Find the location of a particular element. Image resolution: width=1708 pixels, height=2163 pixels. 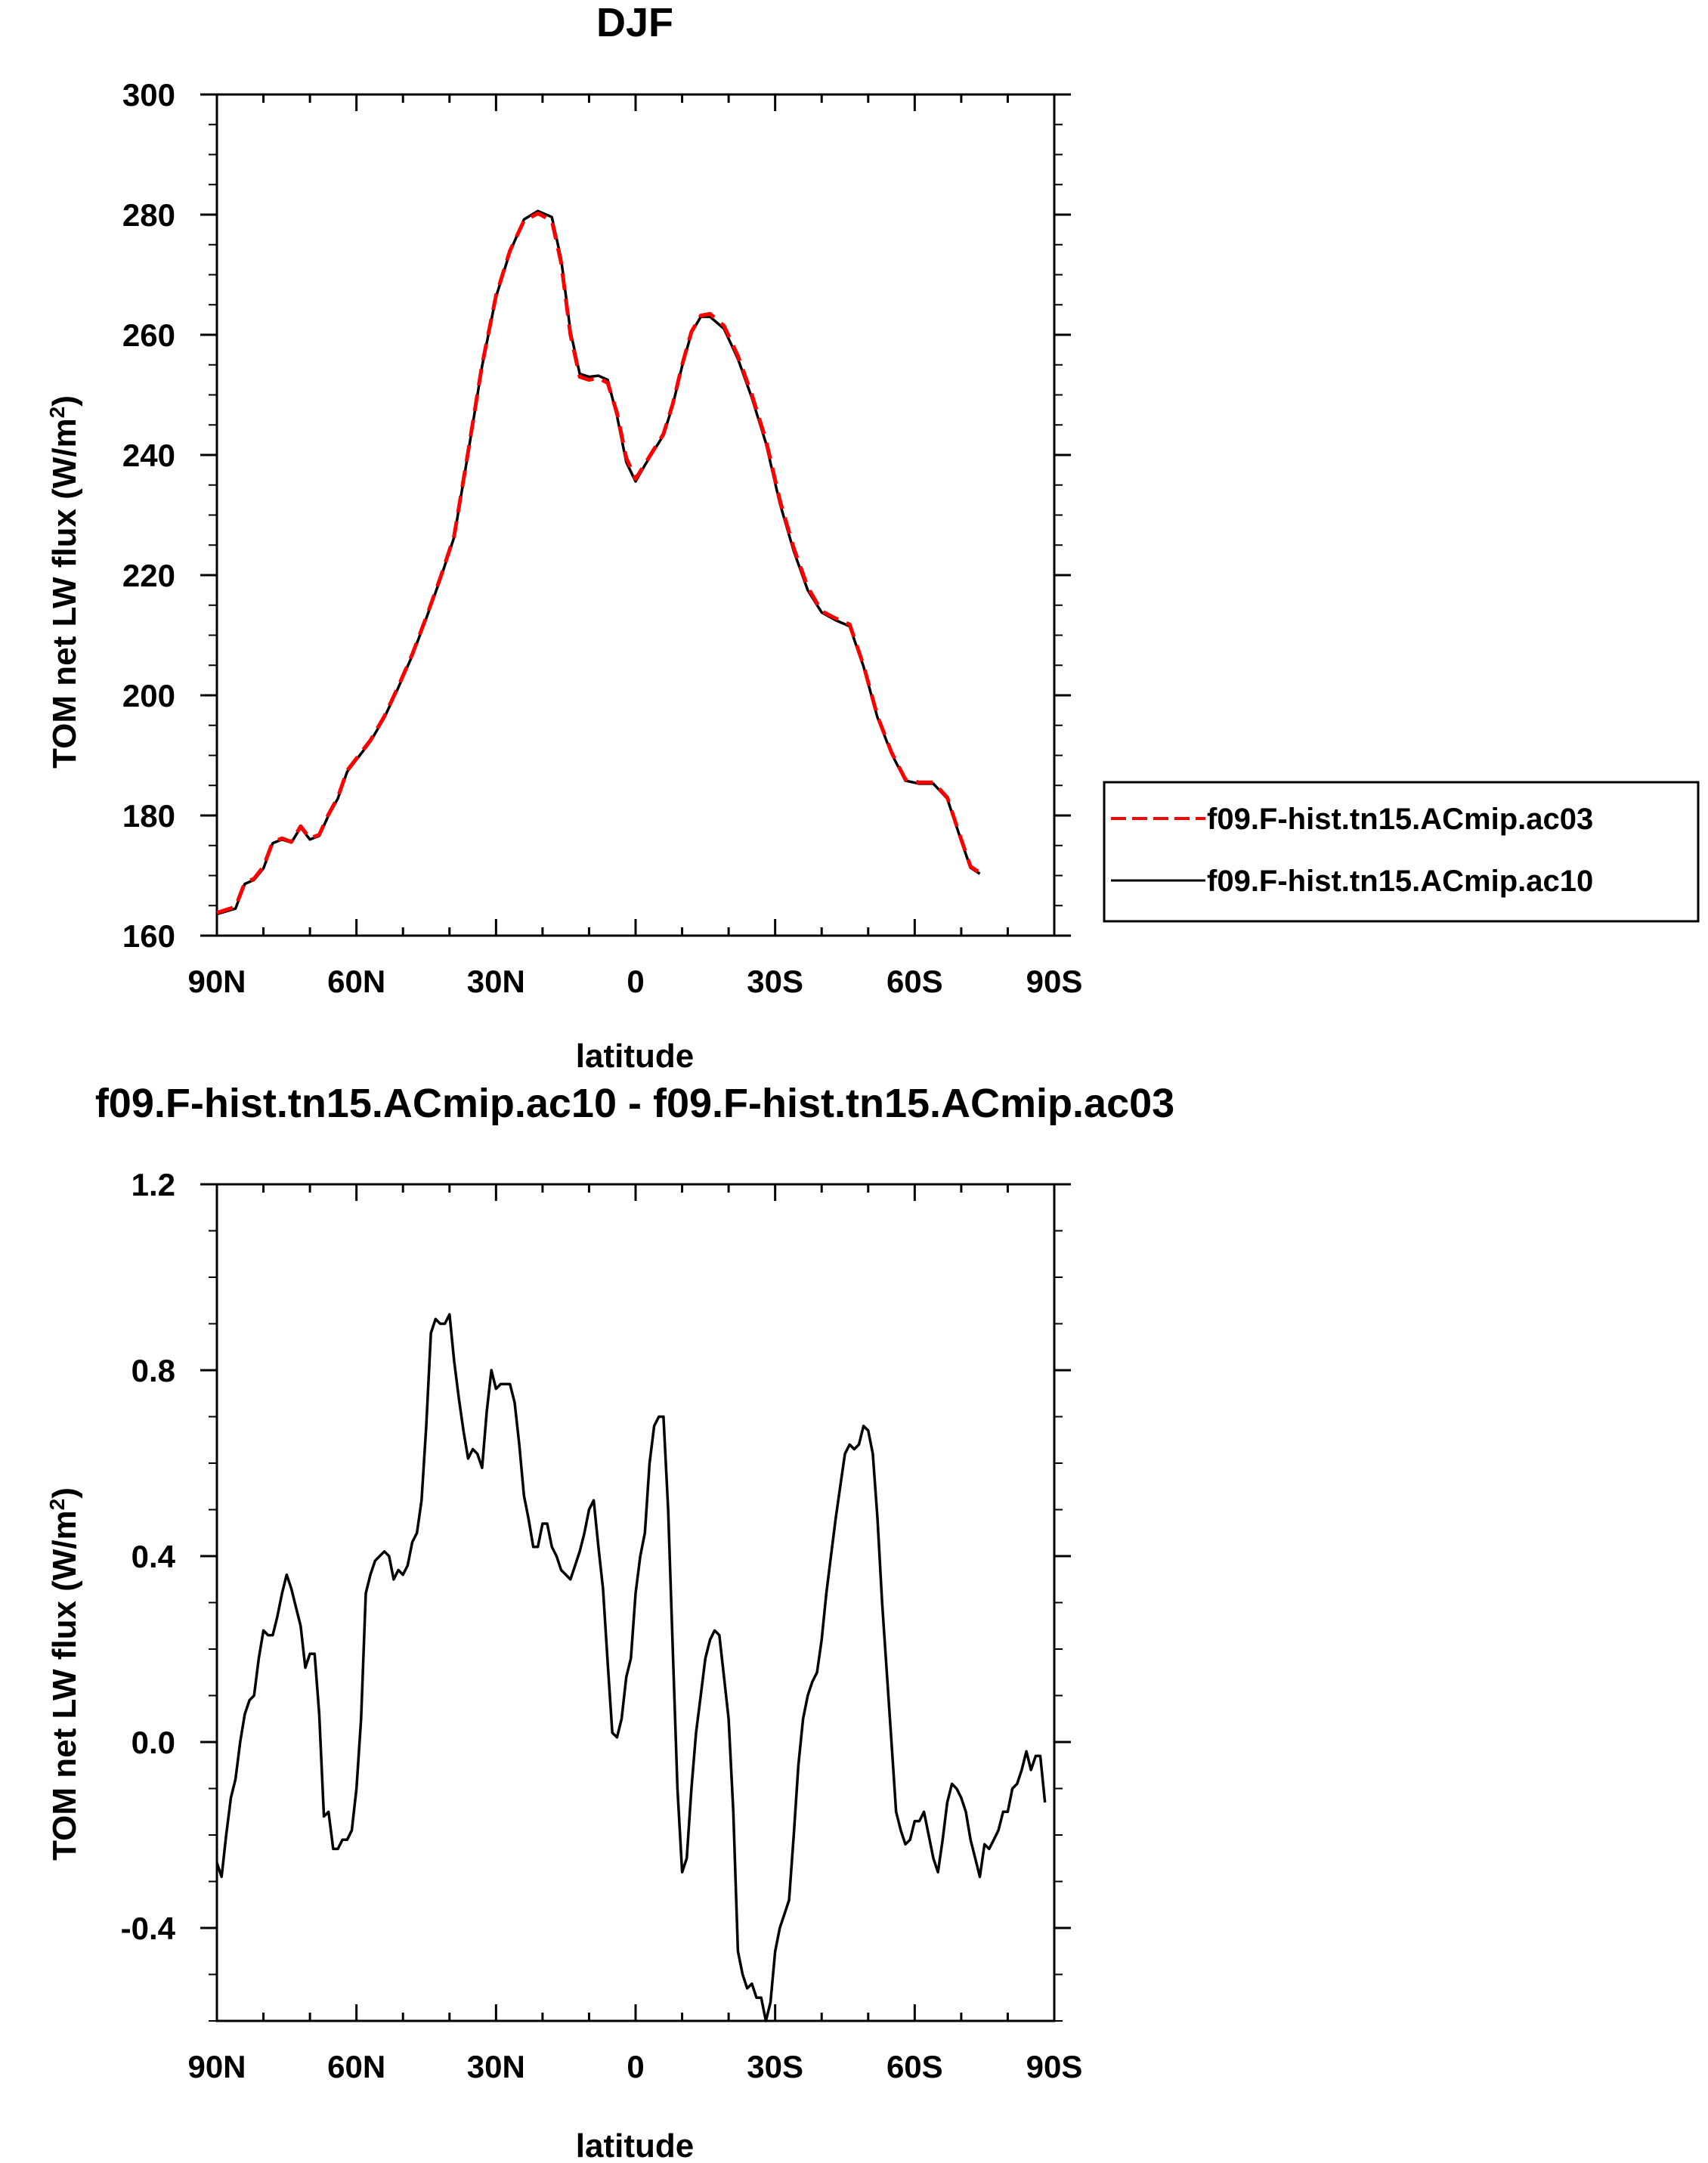

top-y-tick-label: 200 is located at coordinates (148, 696).